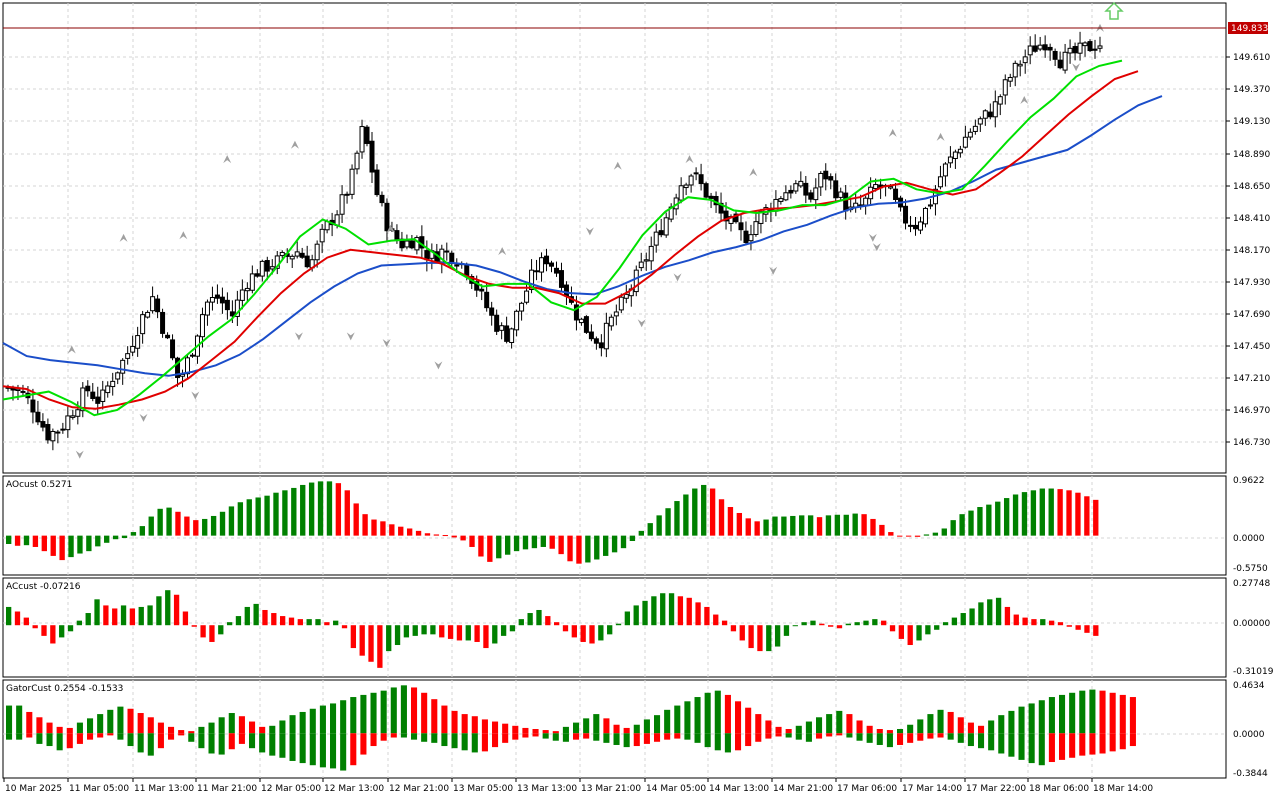 The height and width of the screenshot is (804, 1280). What do you see at coordinates (1251, 155) in the screenshot?
I see `y-tick-label: 148.890` at bounding box center [1251, 155].